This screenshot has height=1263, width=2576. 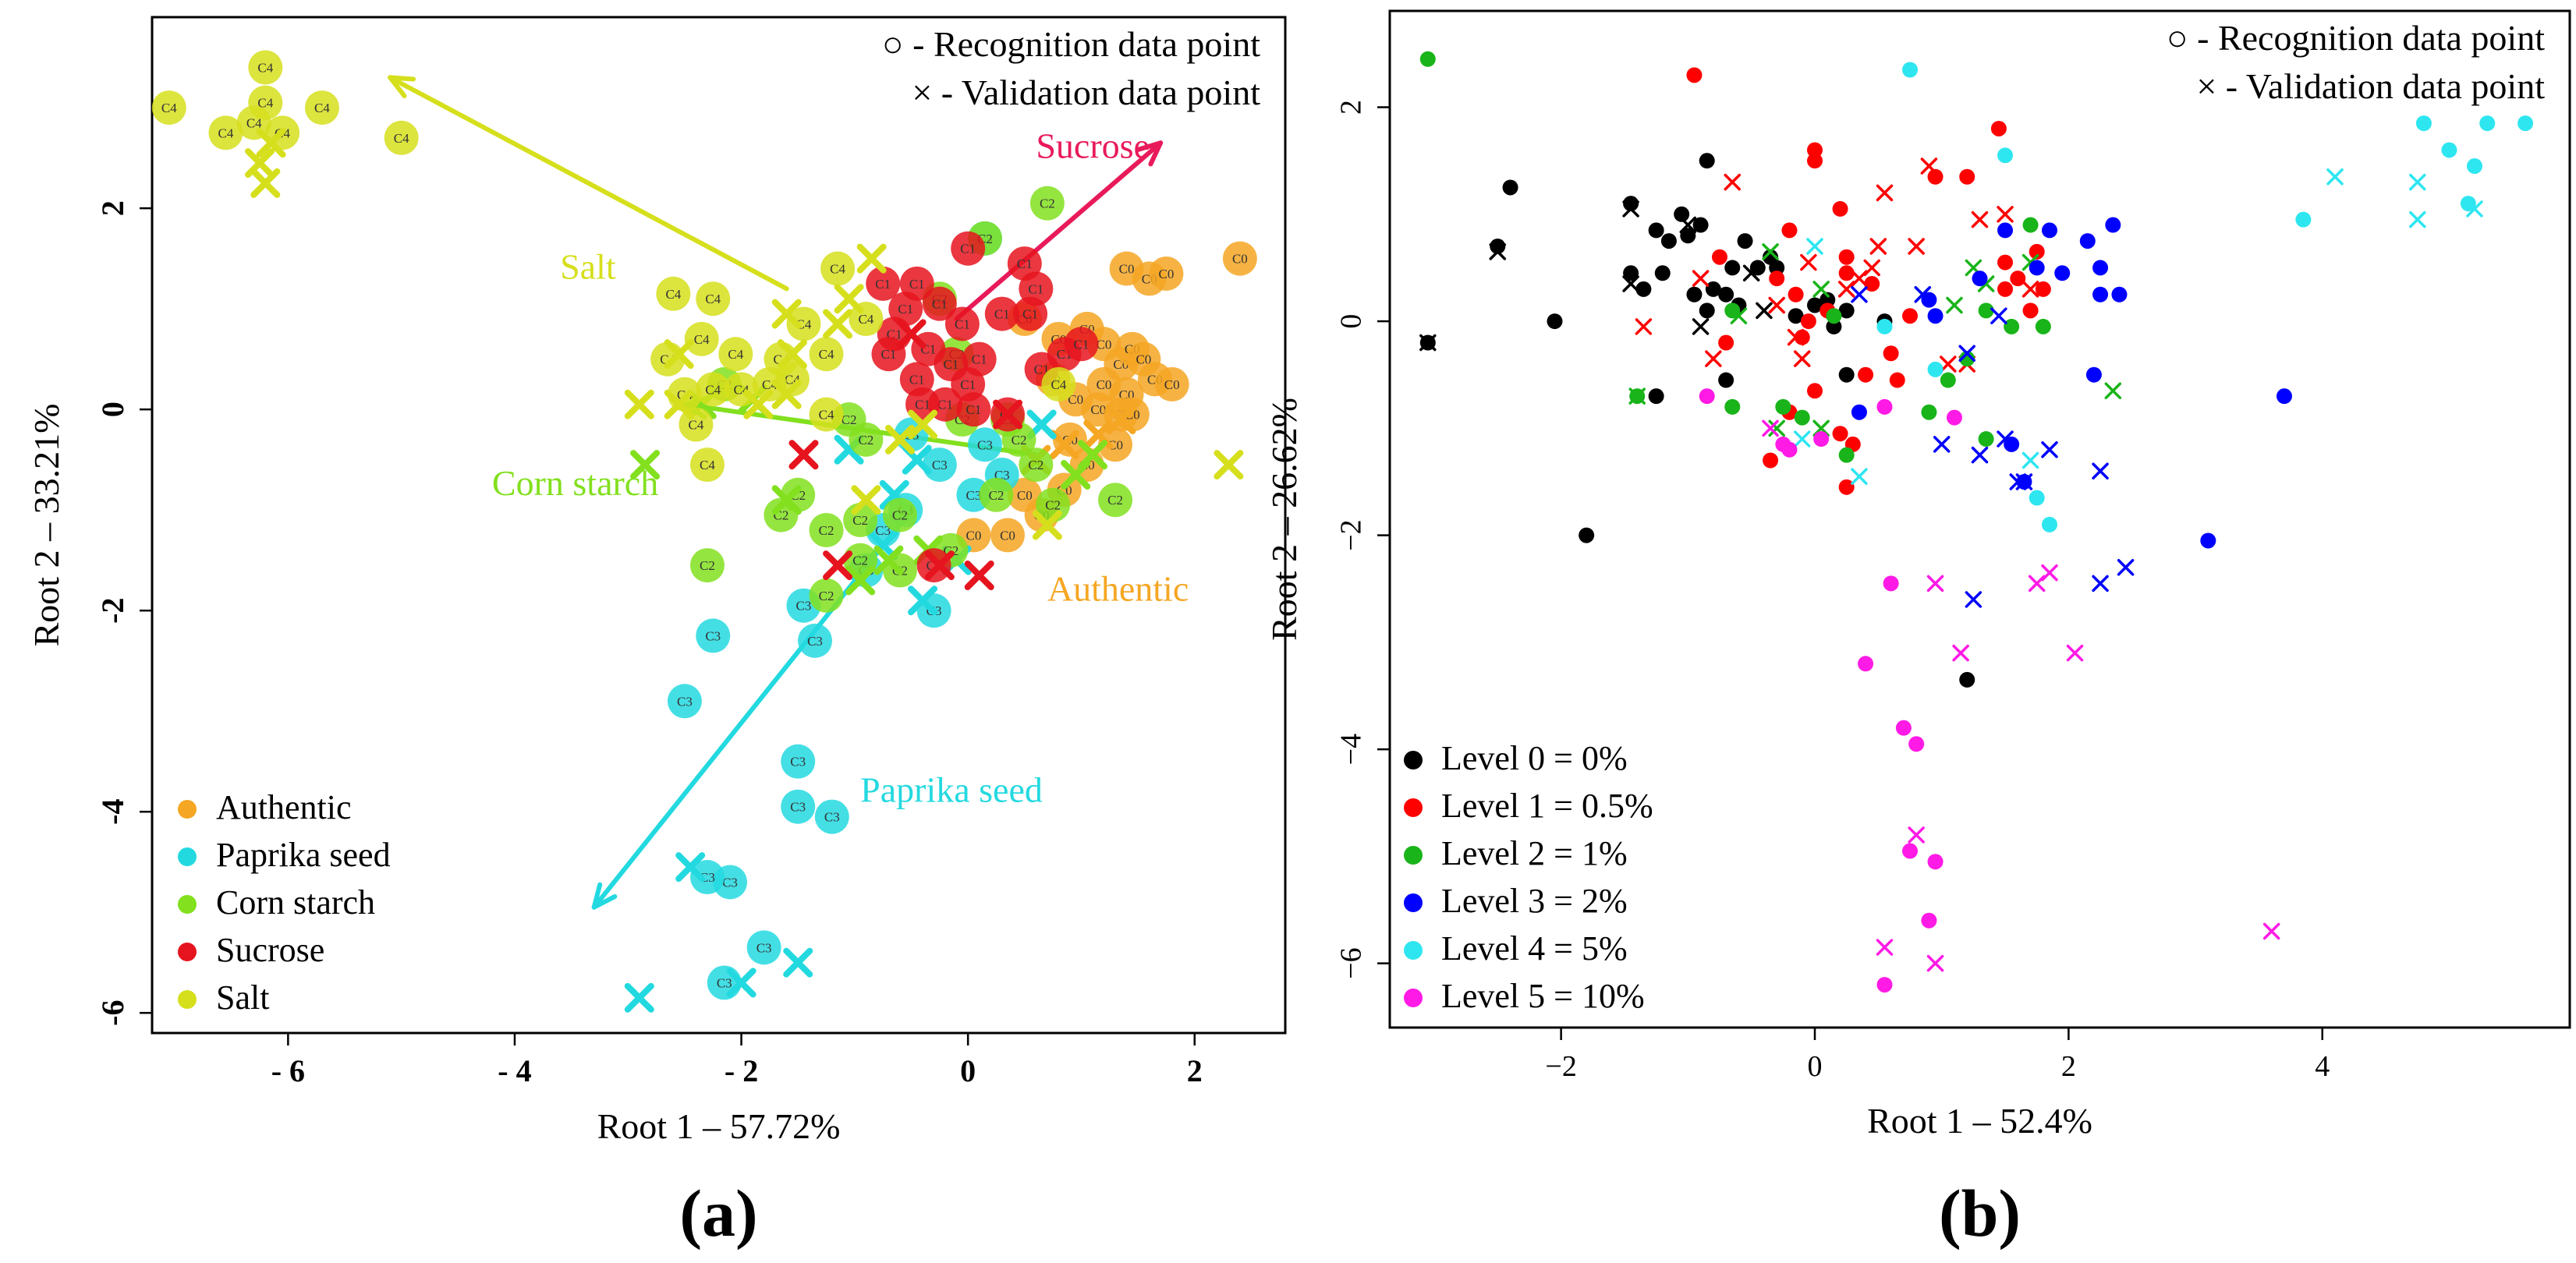 I want to click on x-tick-label: 4, so click(x=2322, y=1066).